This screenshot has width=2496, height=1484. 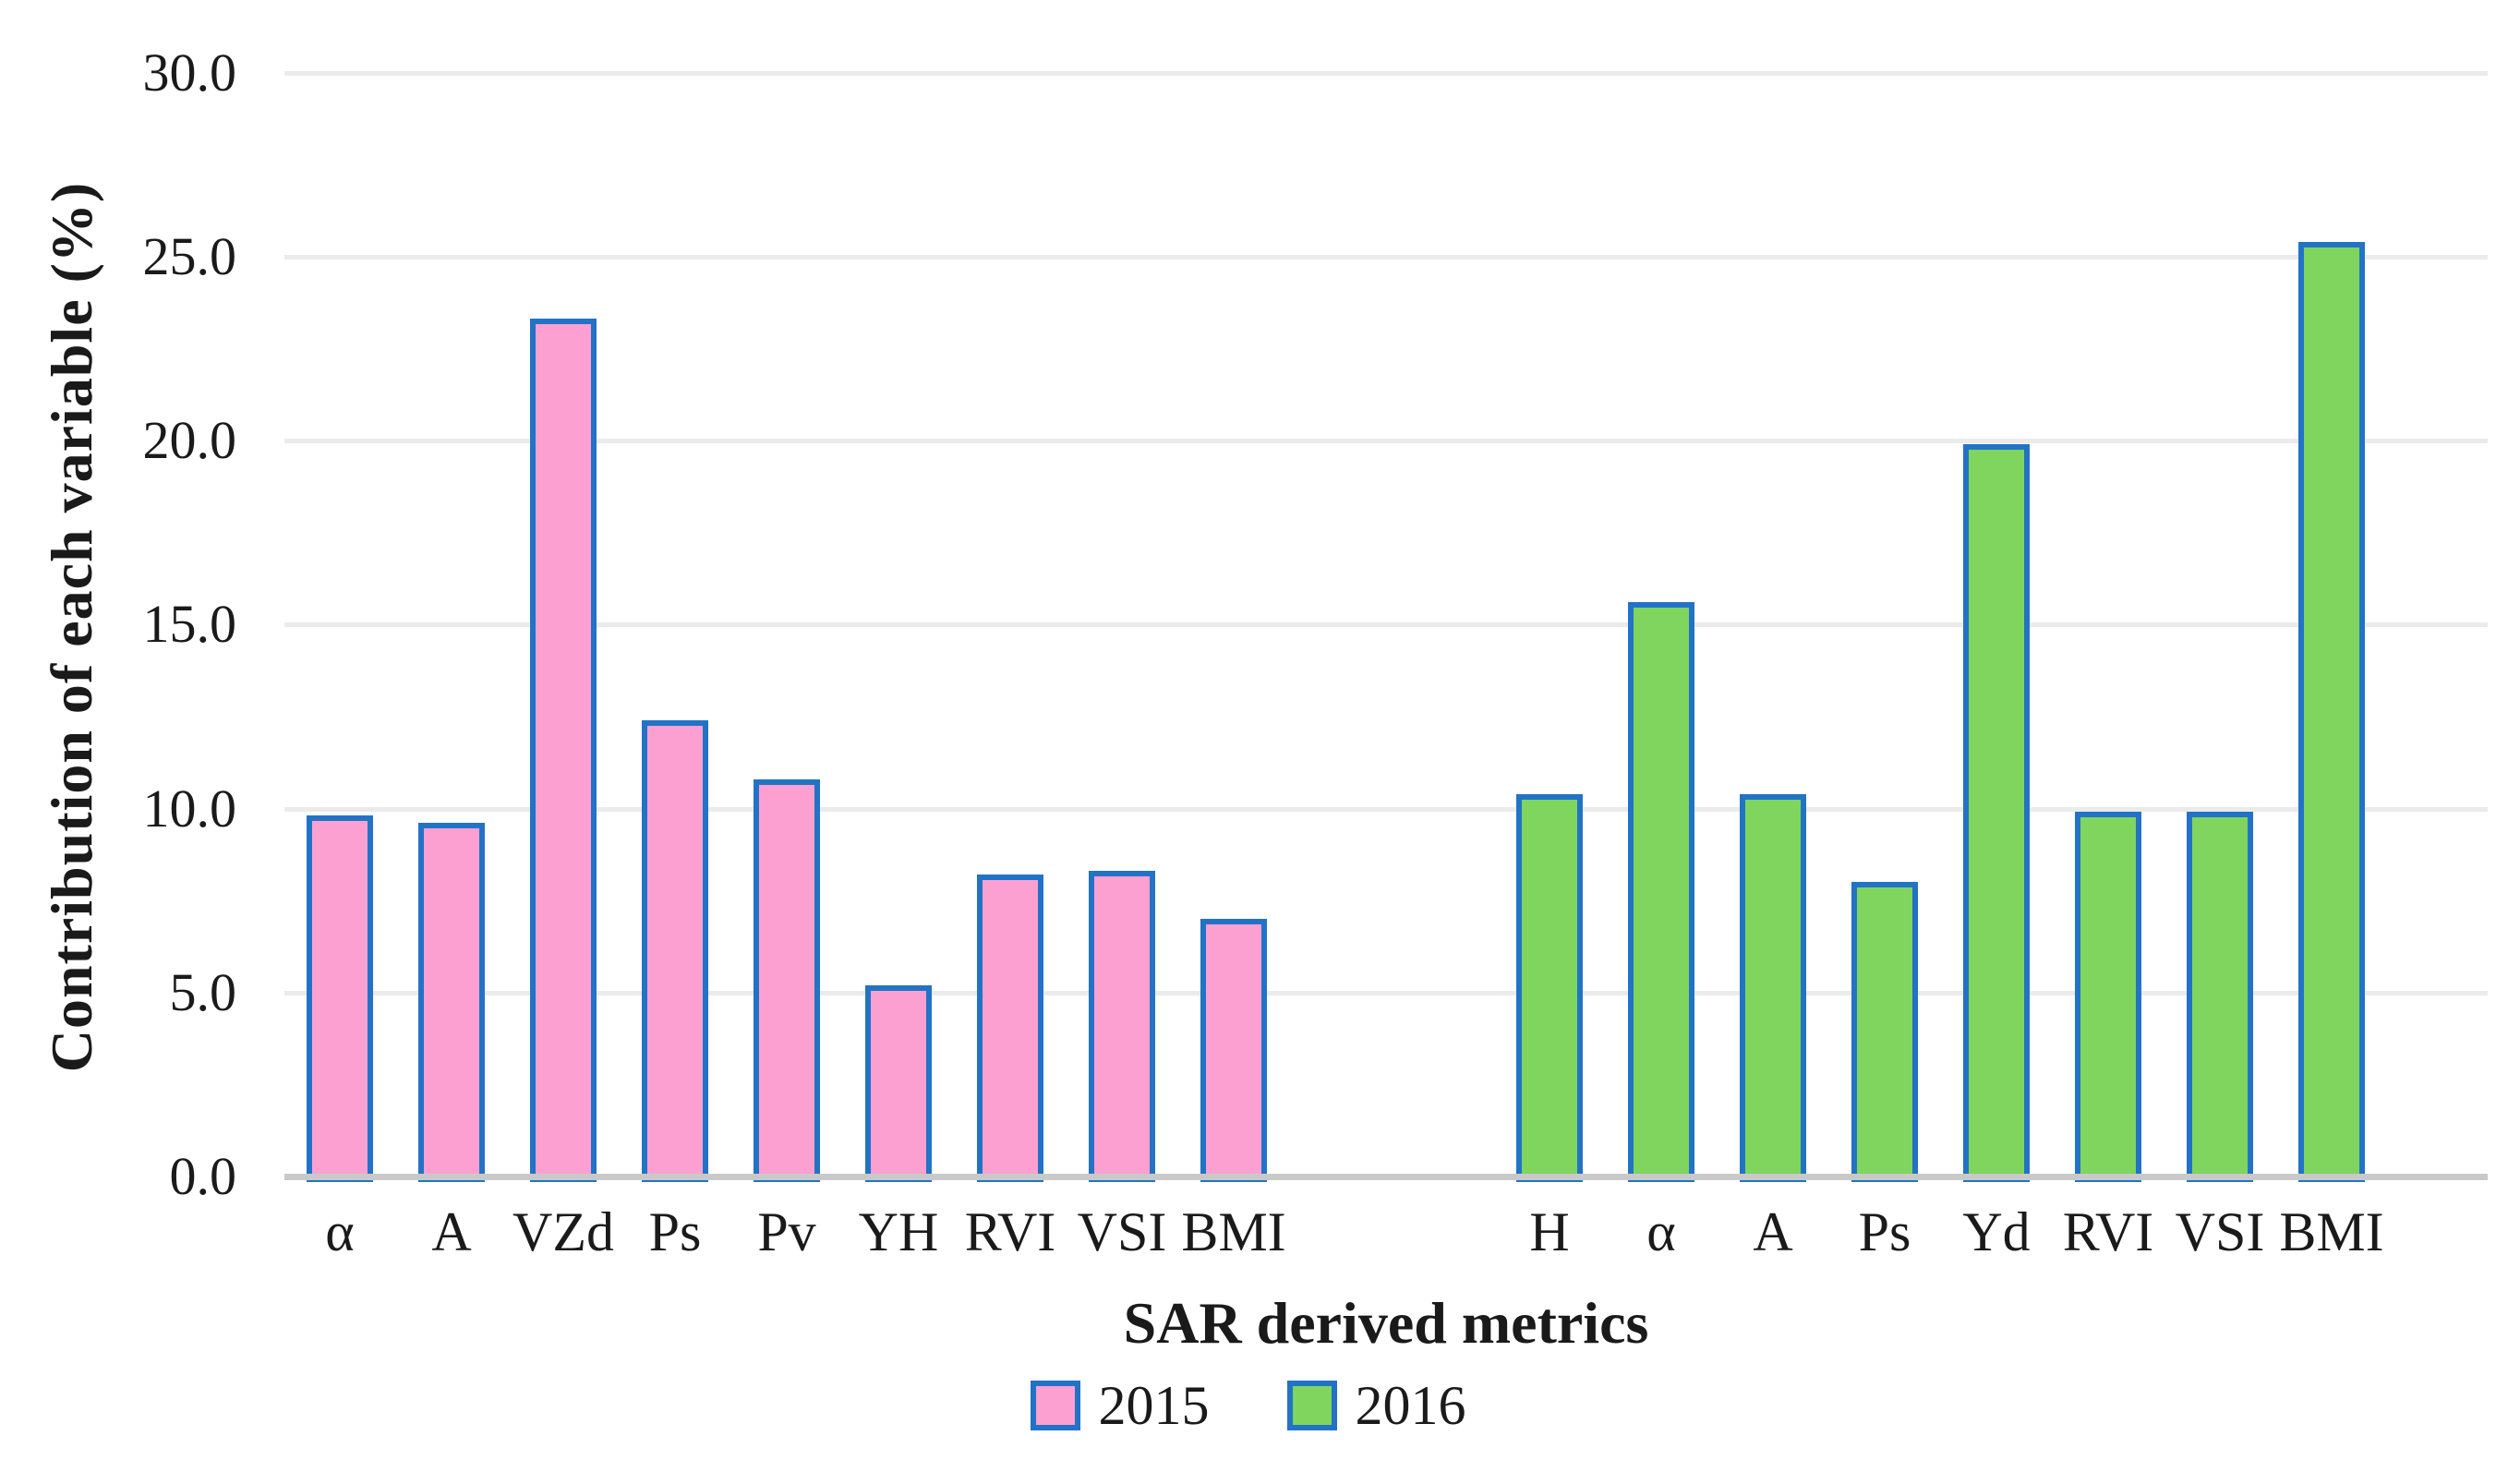 I want to click on x-tick-label-2015-BMI: BMI, so click(x=1233, y=1231).